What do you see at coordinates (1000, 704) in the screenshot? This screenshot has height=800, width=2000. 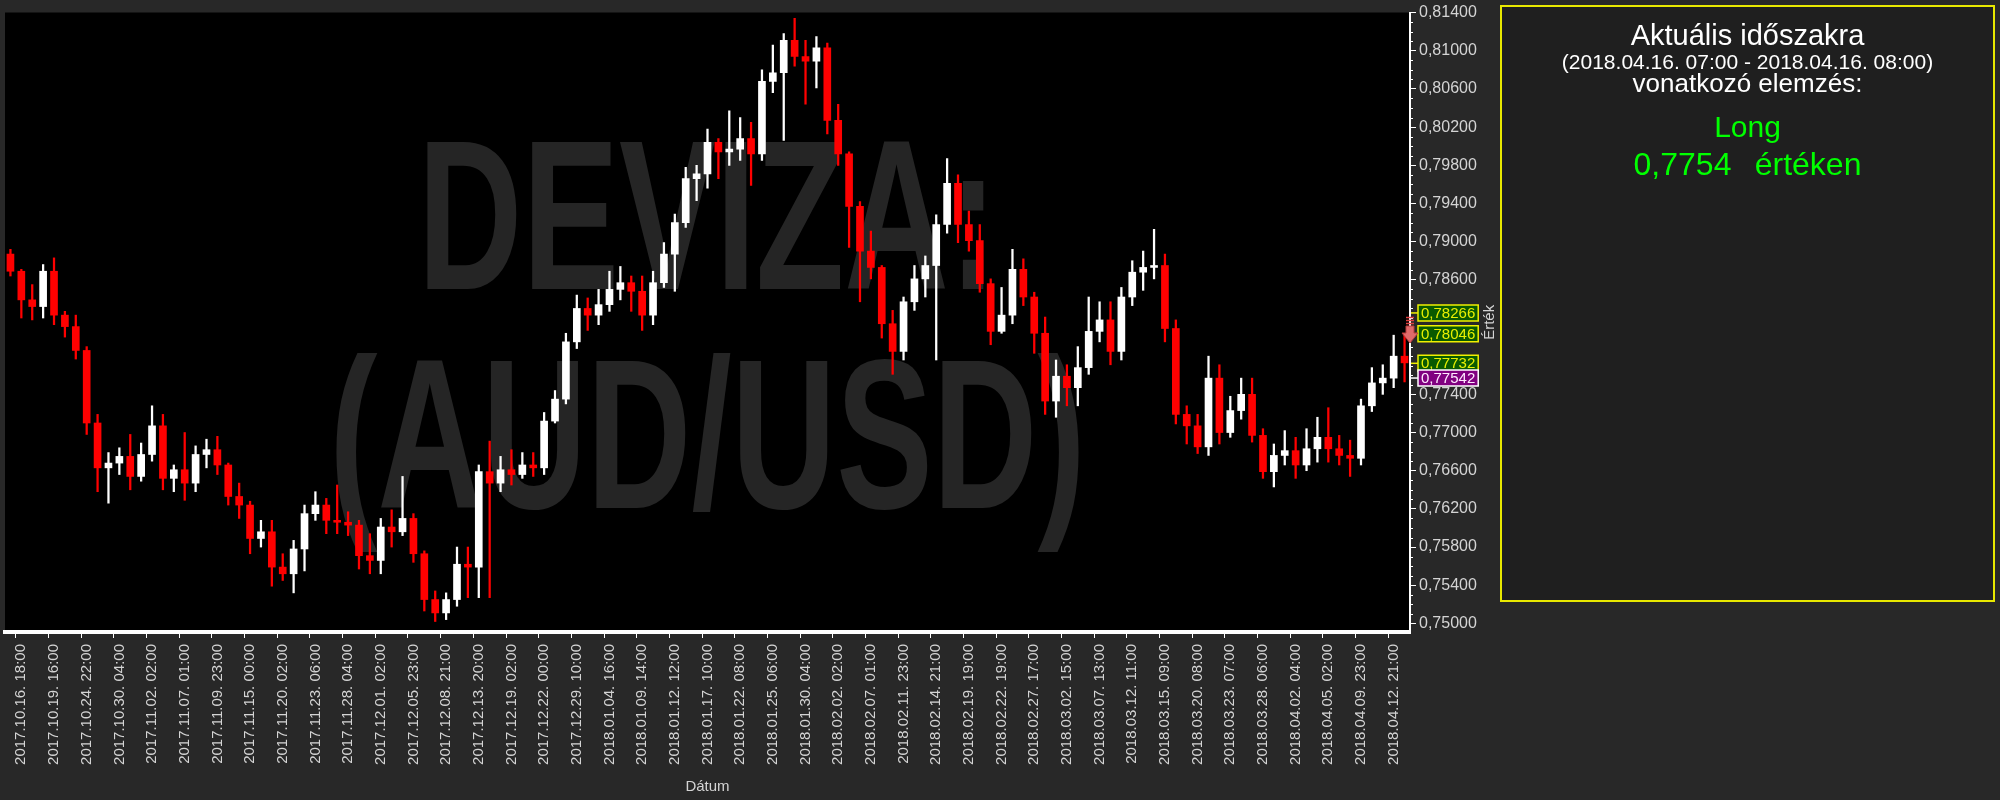 I see `x-tick-label: 2018.02.22. 19:00` at bounding box center [1000, 704].